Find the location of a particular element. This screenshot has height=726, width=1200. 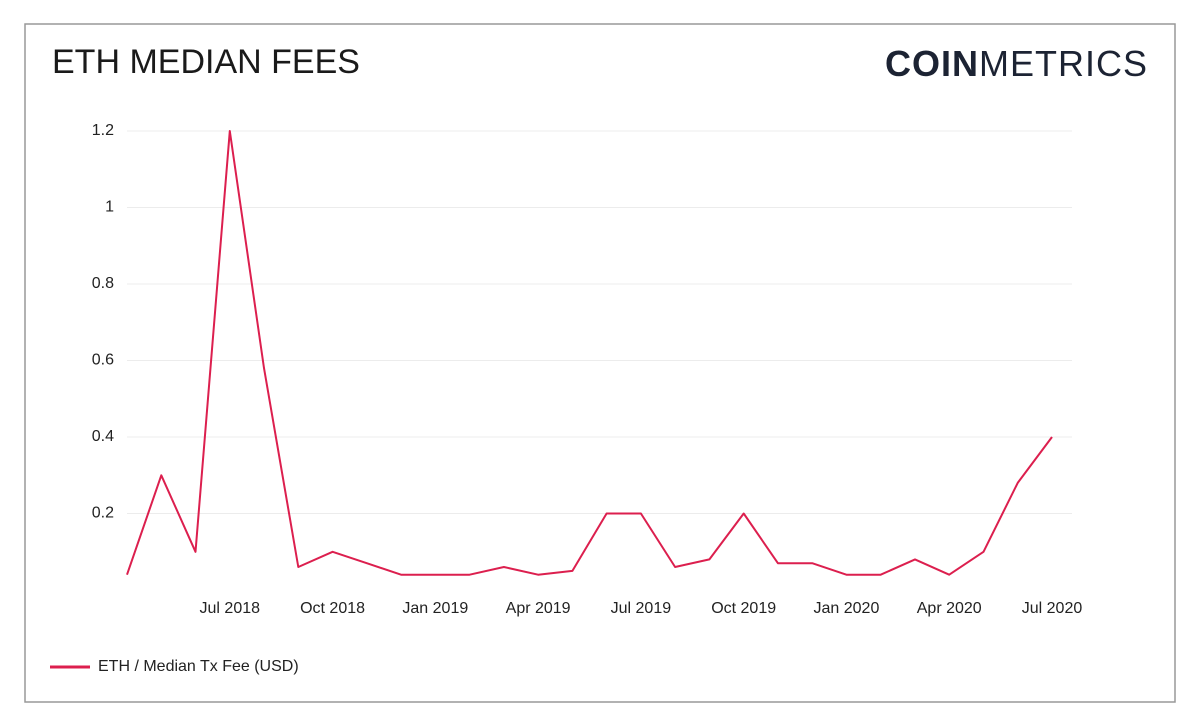

x-tick-label: Jan 2019 is located at coordinates (435, 608).